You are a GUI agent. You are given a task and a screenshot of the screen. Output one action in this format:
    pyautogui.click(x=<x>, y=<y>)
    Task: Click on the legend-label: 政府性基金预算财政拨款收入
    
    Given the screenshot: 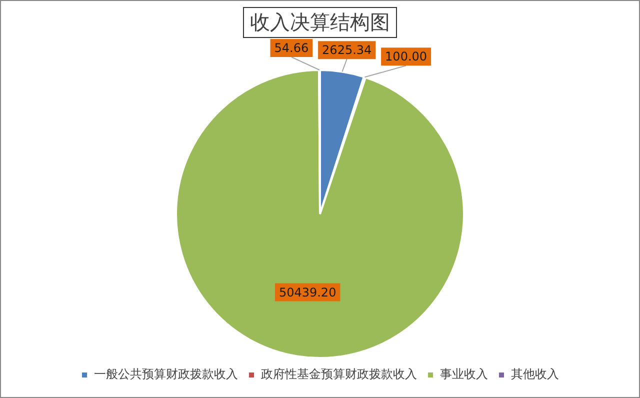 What is the action you would take?
    pyautogui.click(x=339, y=374)
    